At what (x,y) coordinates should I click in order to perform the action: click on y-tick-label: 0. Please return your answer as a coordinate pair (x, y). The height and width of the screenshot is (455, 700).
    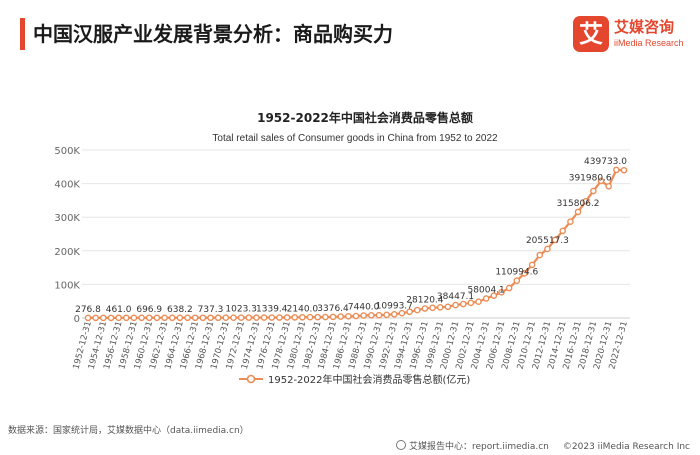
    Looking at the image, I should click on (77, 319).